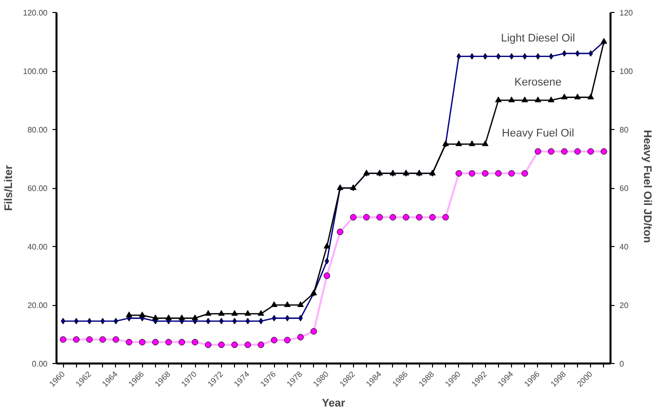  I want to click on series-label: Heavy Fuel Oil, so click(538, 134).